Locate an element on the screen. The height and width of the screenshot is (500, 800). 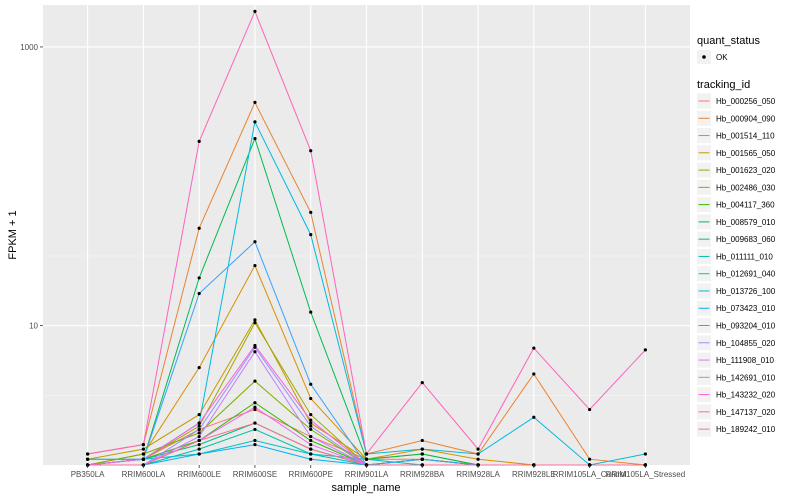
legend-label-Hb_001623_020: Hb_001623_020 is located at coordinates (746, 170).